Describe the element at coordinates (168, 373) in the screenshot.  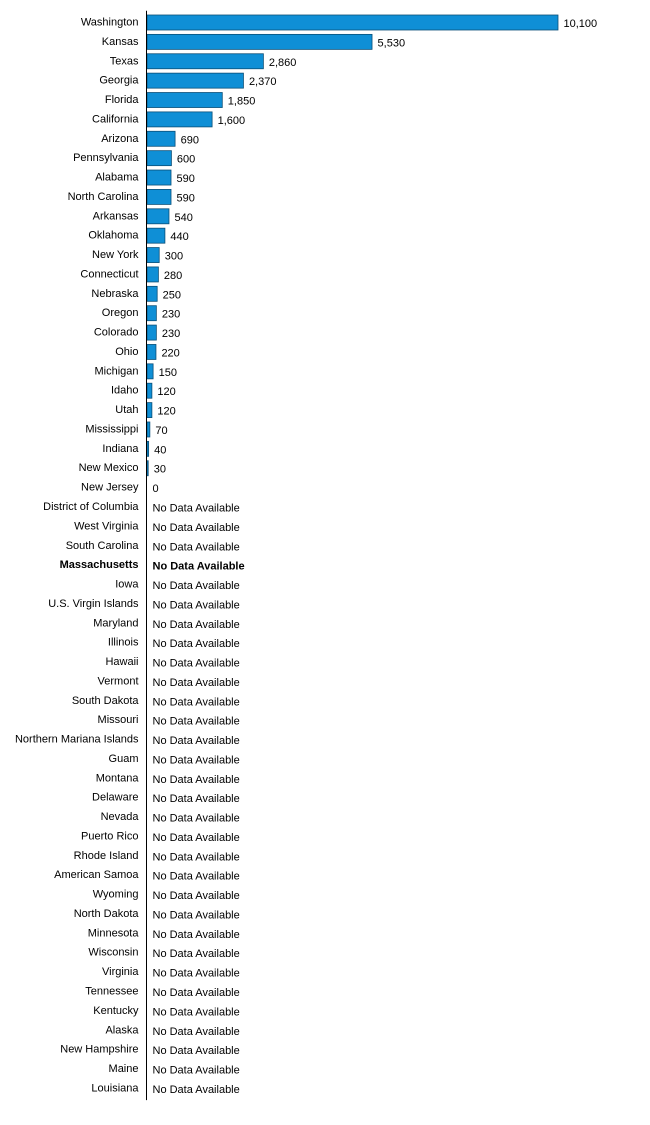
I see `value-label-michigan: 150` at that location.